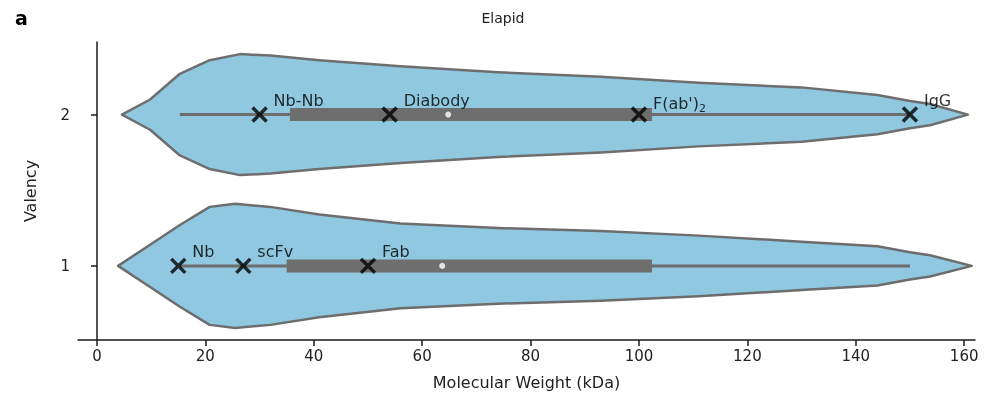 The width and height of the screenshot is (1006, 412). Describe the element at coordinates (531, 355) in the screenshot. I see `x-tick-label: 80` at that location.